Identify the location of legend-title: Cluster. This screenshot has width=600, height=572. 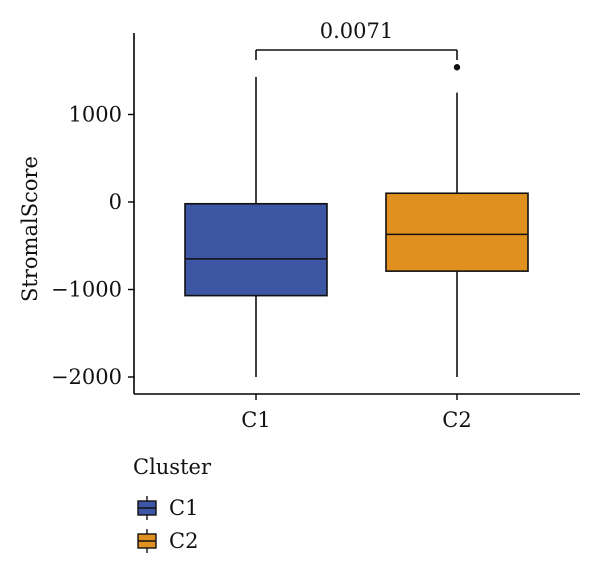
(172, 467).